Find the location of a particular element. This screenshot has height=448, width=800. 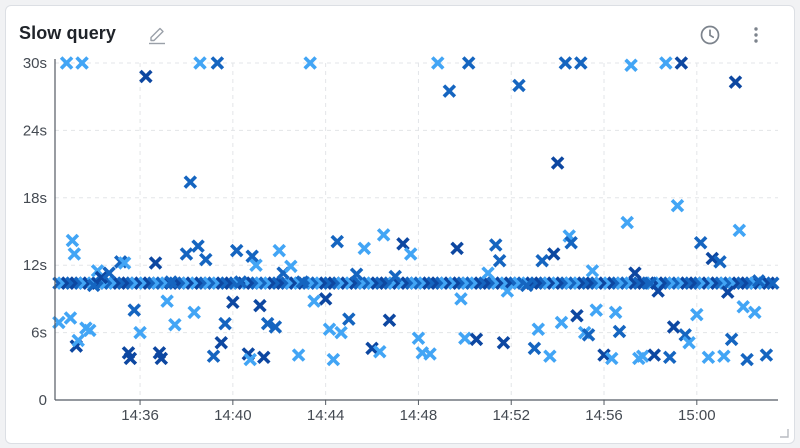

edit-icon is located at coordinates (157, 35).